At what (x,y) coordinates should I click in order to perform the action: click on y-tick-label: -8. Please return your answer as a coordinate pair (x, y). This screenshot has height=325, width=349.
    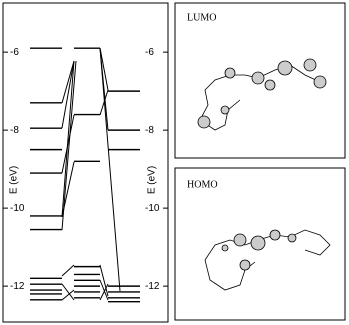
    Looking at the image, I should click on (14, 130).